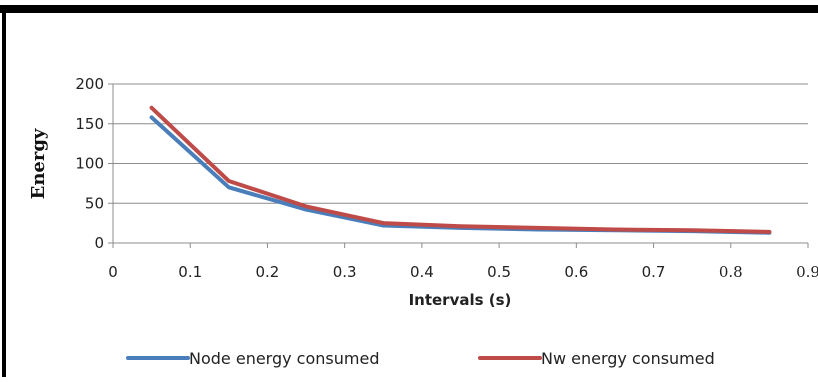 The height and width of the screenshot is (382, 818). I want to click on legend-label-2: Nw energy consumed, so click(628, 358).